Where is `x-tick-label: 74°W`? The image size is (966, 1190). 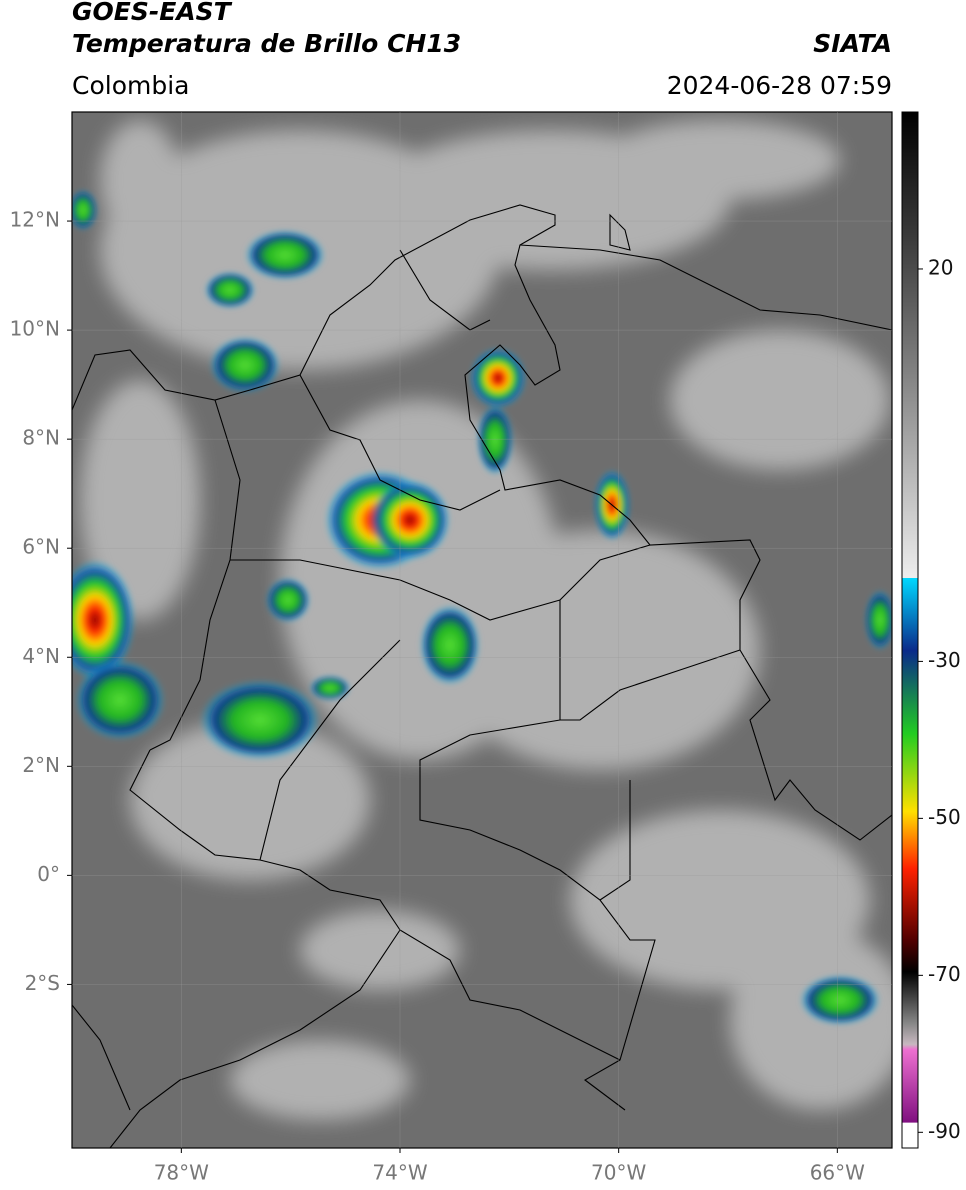
x-tick-label: 74°W is located at coordinates (399, 1173).